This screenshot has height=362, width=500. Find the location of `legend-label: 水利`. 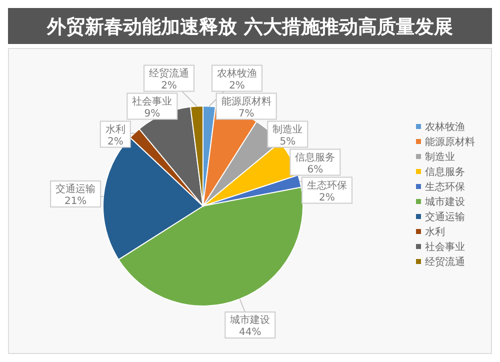

legend-label: 水利 is located at coordinates (435, 232).